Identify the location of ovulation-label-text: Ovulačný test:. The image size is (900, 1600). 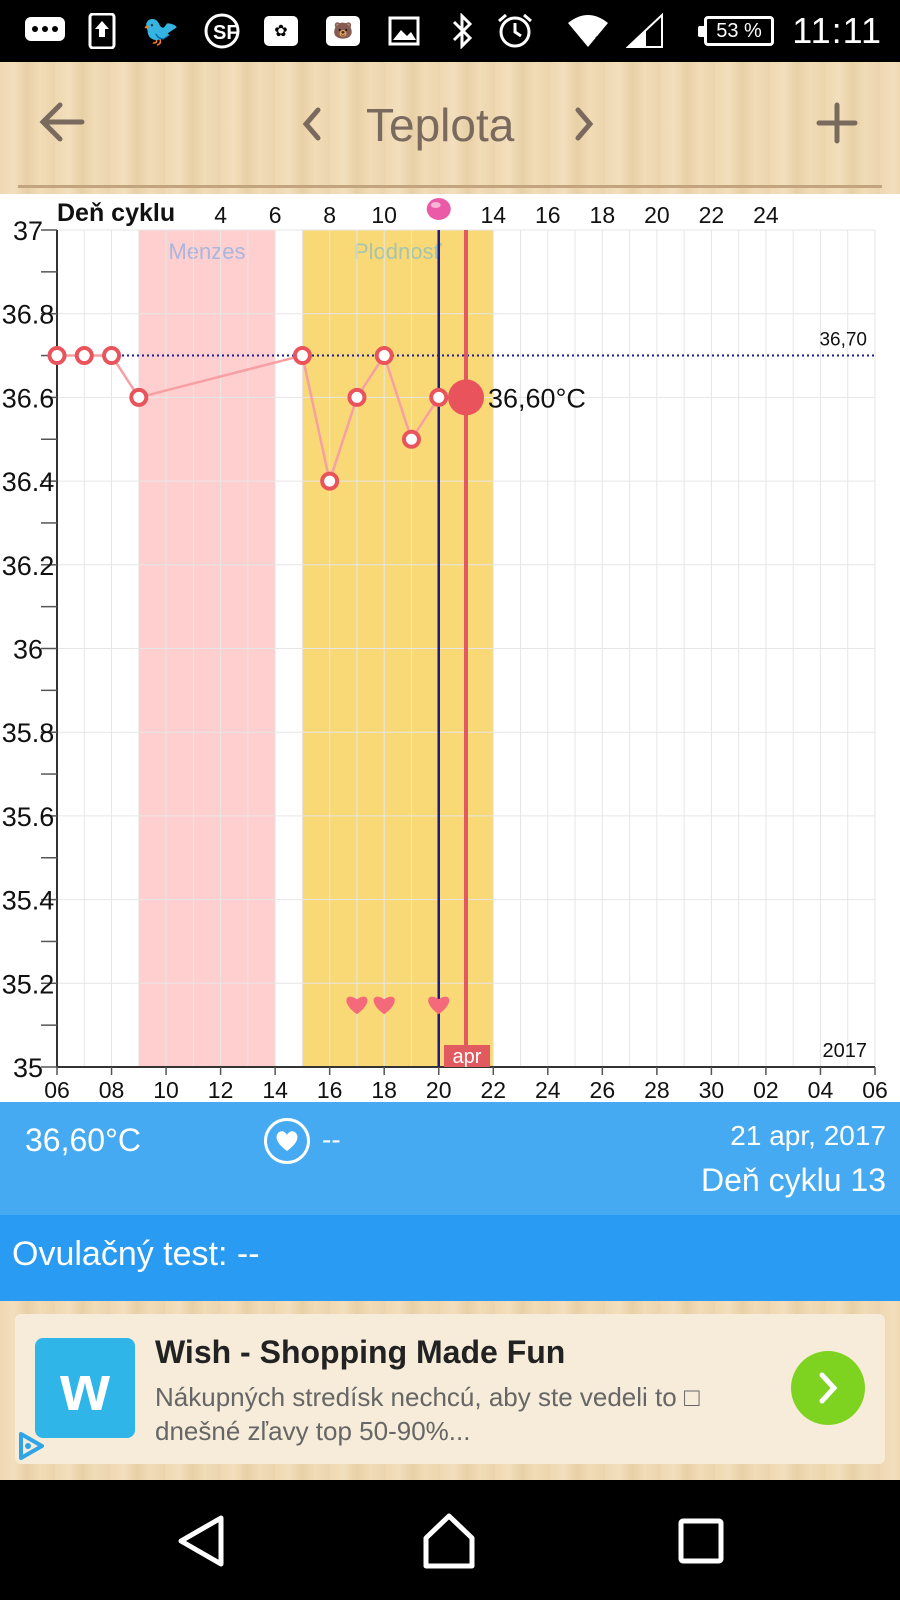
(120, 1254).